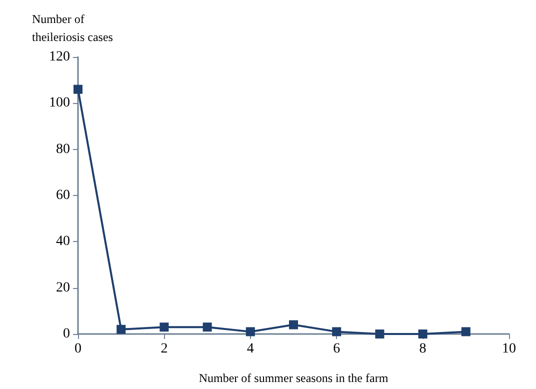 Image resolution: width=536 pixels, height=389 pixels. What do you see at coordinates (63, 242) in the screenshot?
I see `y-tick-label: 40` at bounding box center [63, 242].